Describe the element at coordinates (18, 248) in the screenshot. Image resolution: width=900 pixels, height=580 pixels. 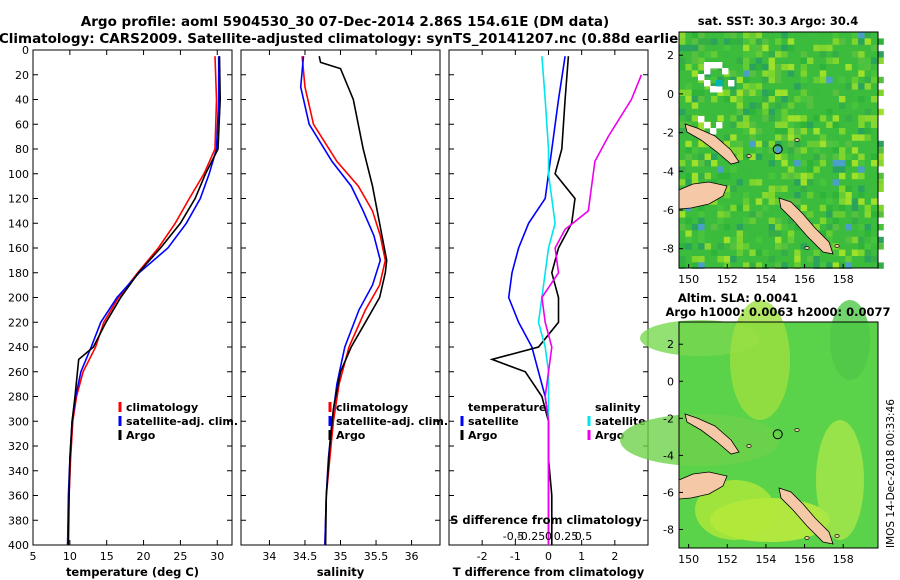
I see `depth-tick-label: 160` at that location.